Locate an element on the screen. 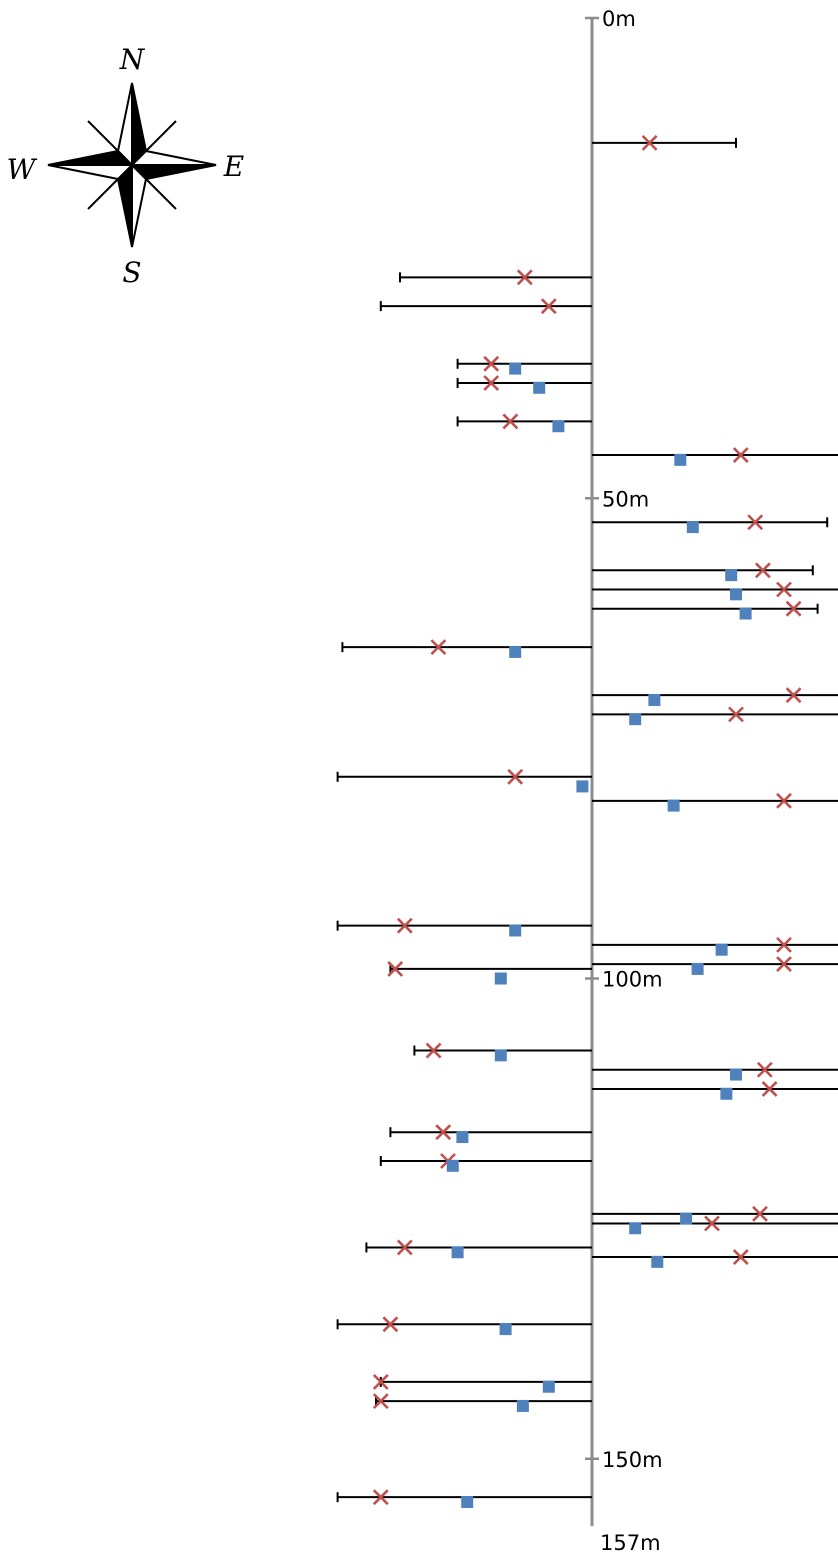 This screenshot has width=838, height=1554. compass-north-label: N is located at coordinates (132, 59).